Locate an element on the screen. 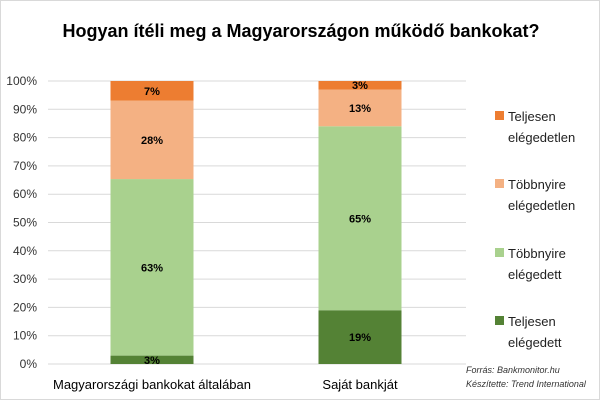 The image size is (600, 400). y-tick-label: 10% is located at coordinates (25, 336).